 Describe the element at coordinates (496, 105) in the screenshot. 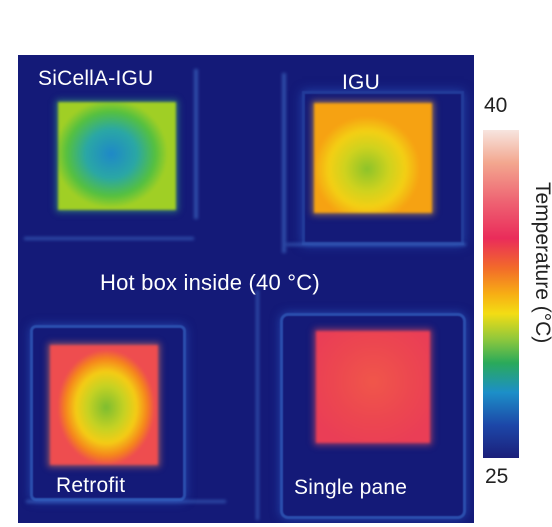

I see `scale-max-label: 40` at that location.